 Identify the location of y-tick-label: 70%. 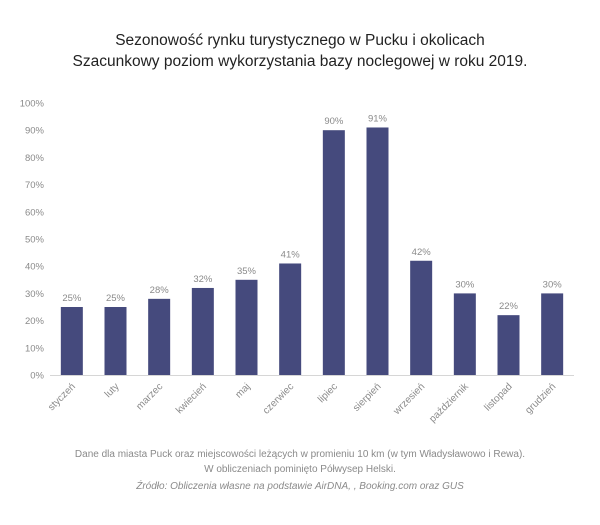
(35, 185).